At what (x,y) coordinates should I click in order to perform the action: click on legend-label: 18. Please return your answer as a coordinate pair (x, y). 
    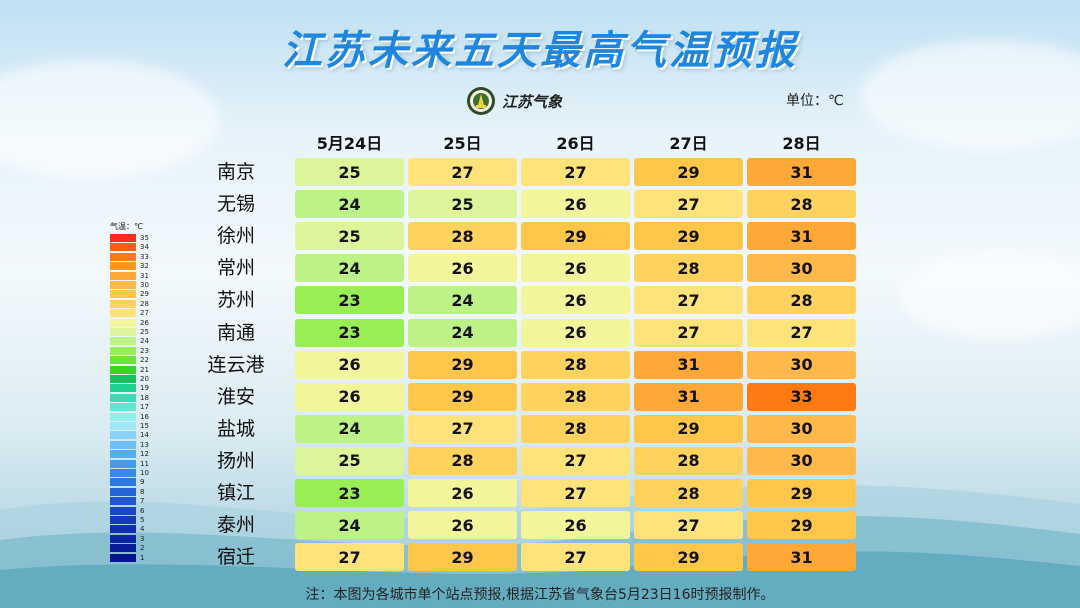
    Looking at the image, I should click on (144, 397).